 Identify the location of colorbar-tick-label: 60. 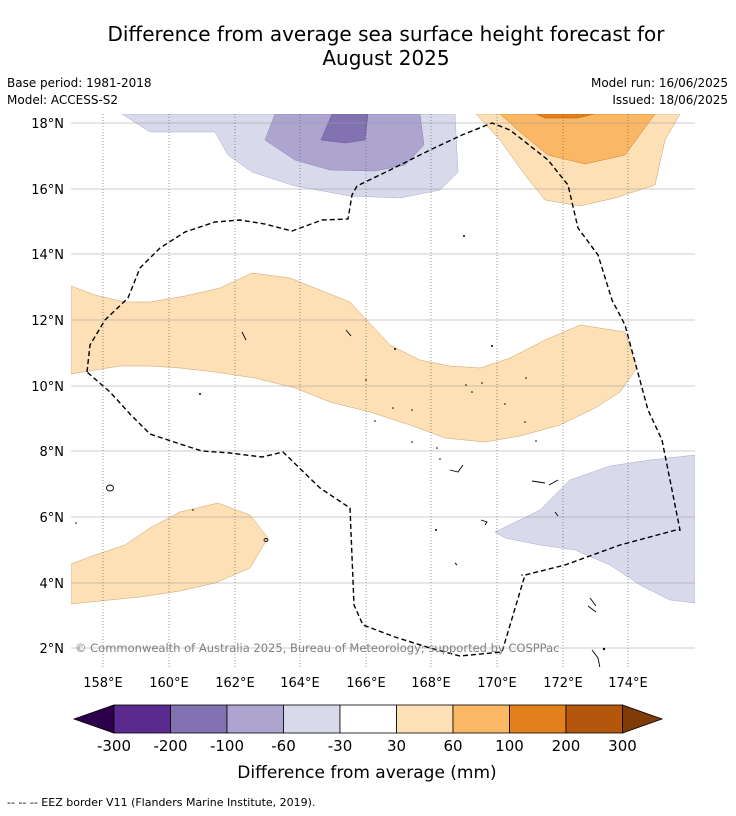
(452, 746).